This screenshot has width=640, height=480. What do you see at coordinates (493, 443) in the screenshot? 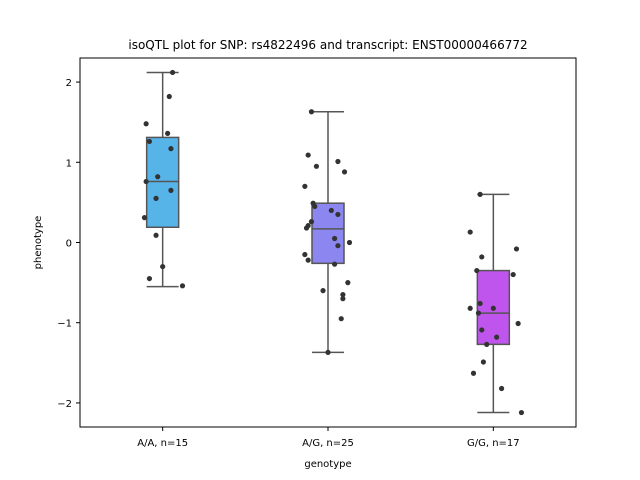
I see `x-tick-label: G/G, n=17` at bounding box center [493, 443].